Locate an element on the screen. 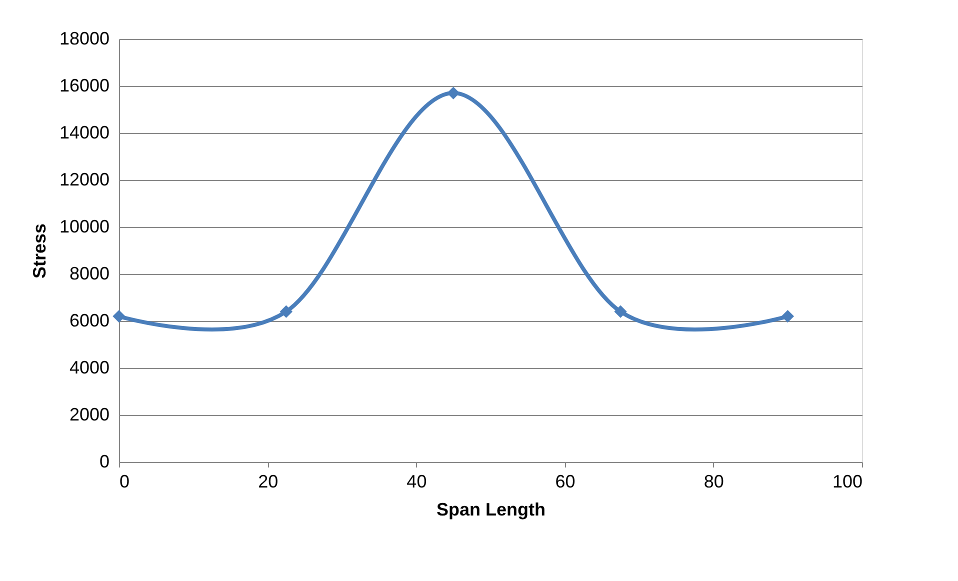 The image size is (958, 581). x-tick-label: 80 is located at coordinates (714, 482).